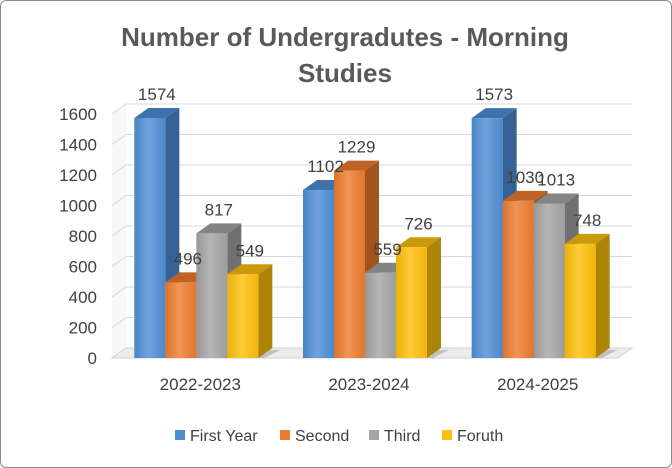 The height and width of the screenshot is (468, 672). I want to click on data-label: 496, so click(188, 258).